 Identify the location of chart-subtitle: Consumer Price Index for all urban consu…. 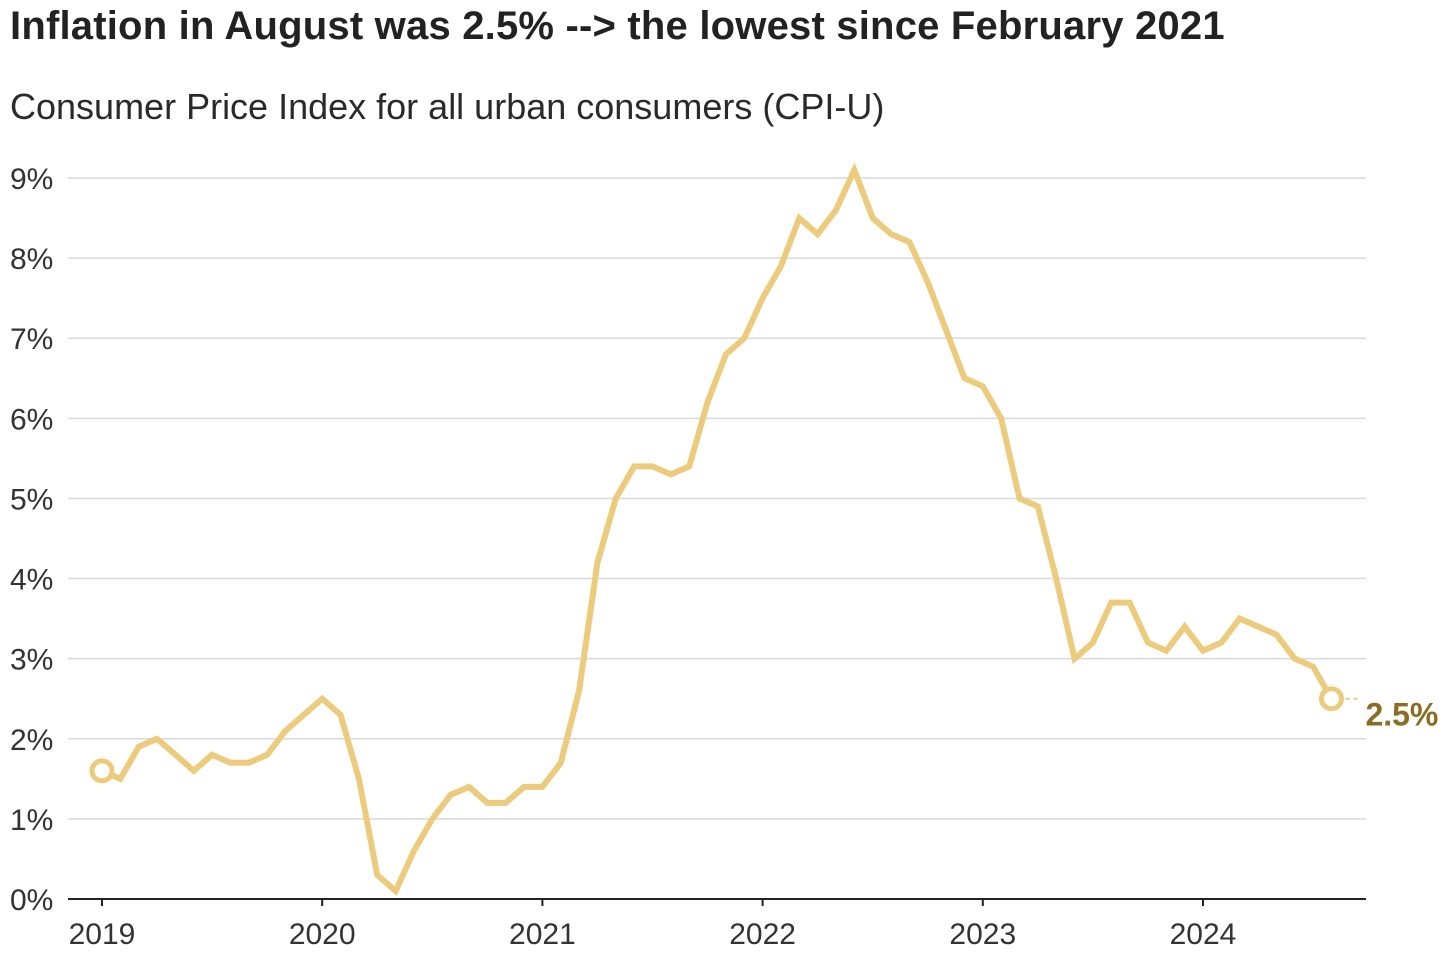
(447, 106).